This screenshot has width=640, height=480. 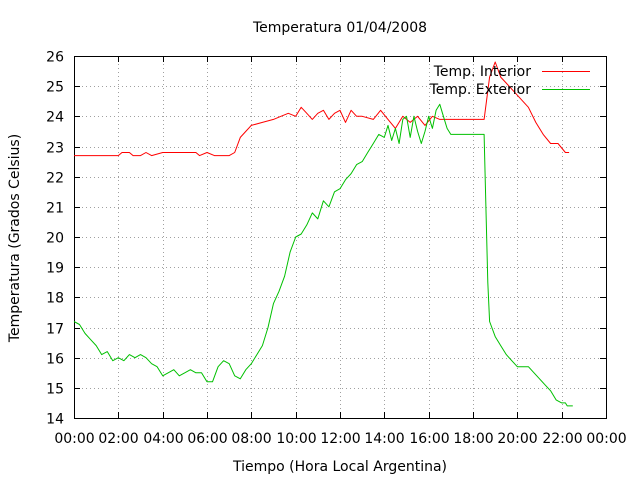 I want to click on x-tick-label: 04:00, so click(x=163, y=439).